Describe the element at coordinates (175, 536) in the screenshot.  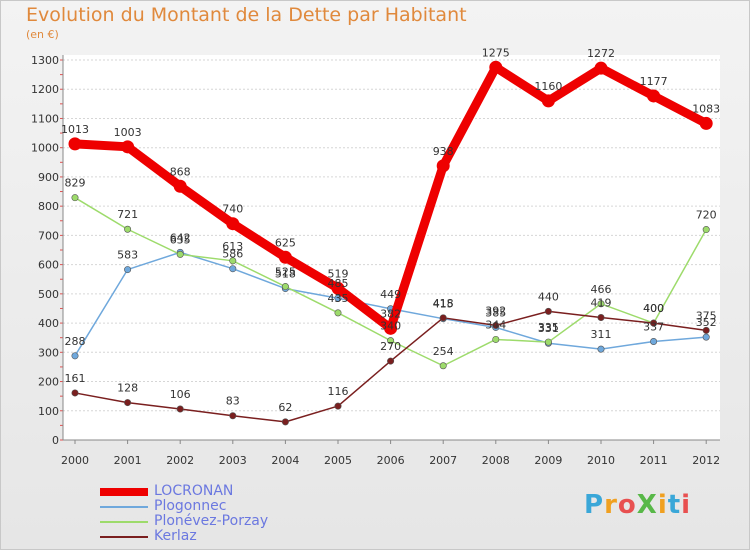
I see `legend-label: Kerlaz` at that location.